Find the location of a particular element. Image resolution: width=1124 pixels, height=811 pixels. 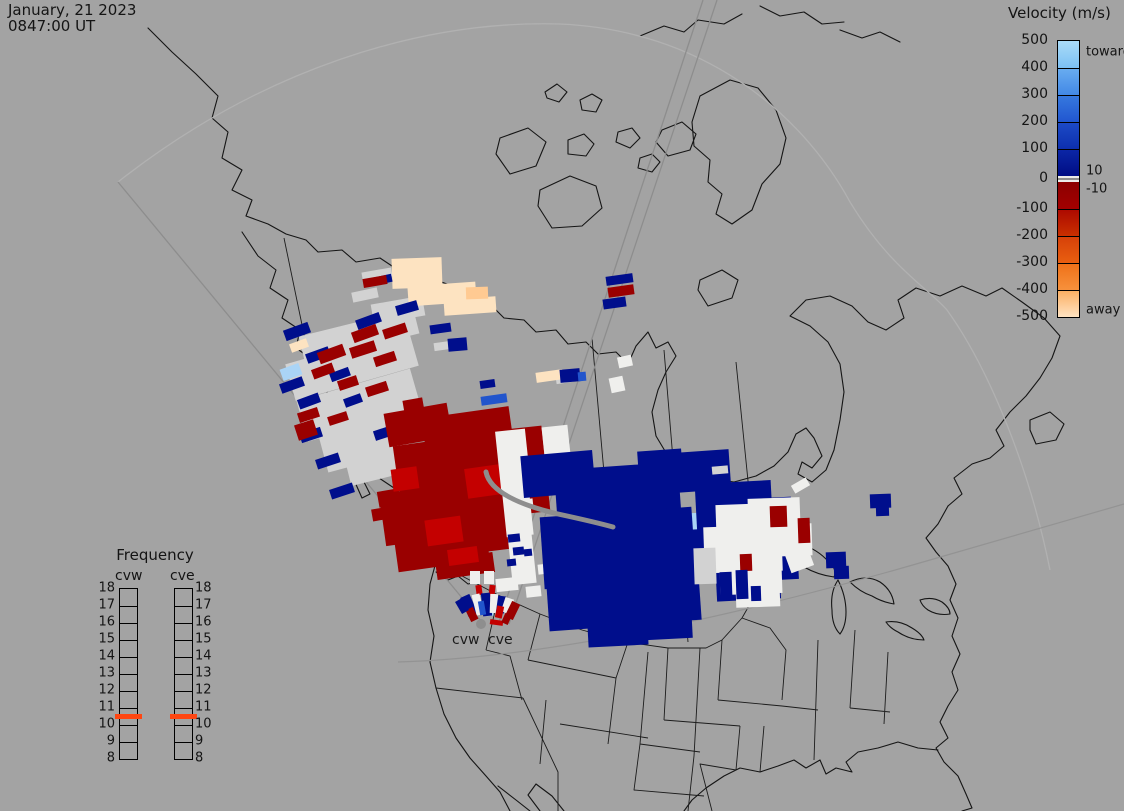

frequency-tick-label: 16 is located at coordinates (106, 622).